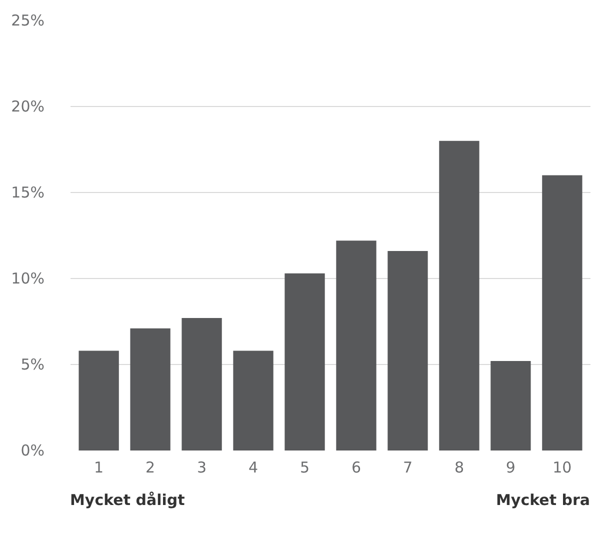 This screenshot has width=606, height=545. Describe the element at coordinates (356, 467) in the screenshot. I see `x-tick-label: 6` at that location.